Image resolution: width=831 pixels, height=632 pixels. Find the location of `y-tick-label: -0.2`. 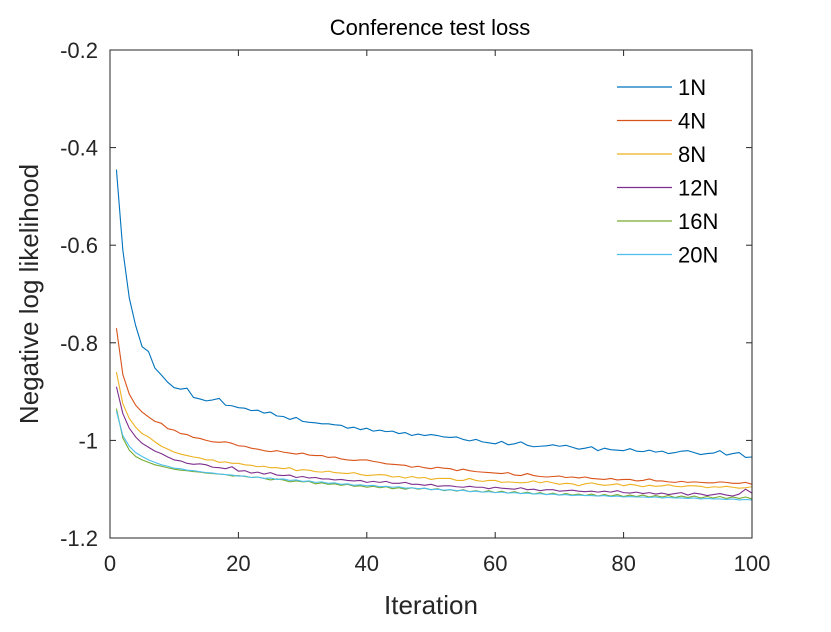

y-tick-label: -0.2 is located at coordinates (79, 50).